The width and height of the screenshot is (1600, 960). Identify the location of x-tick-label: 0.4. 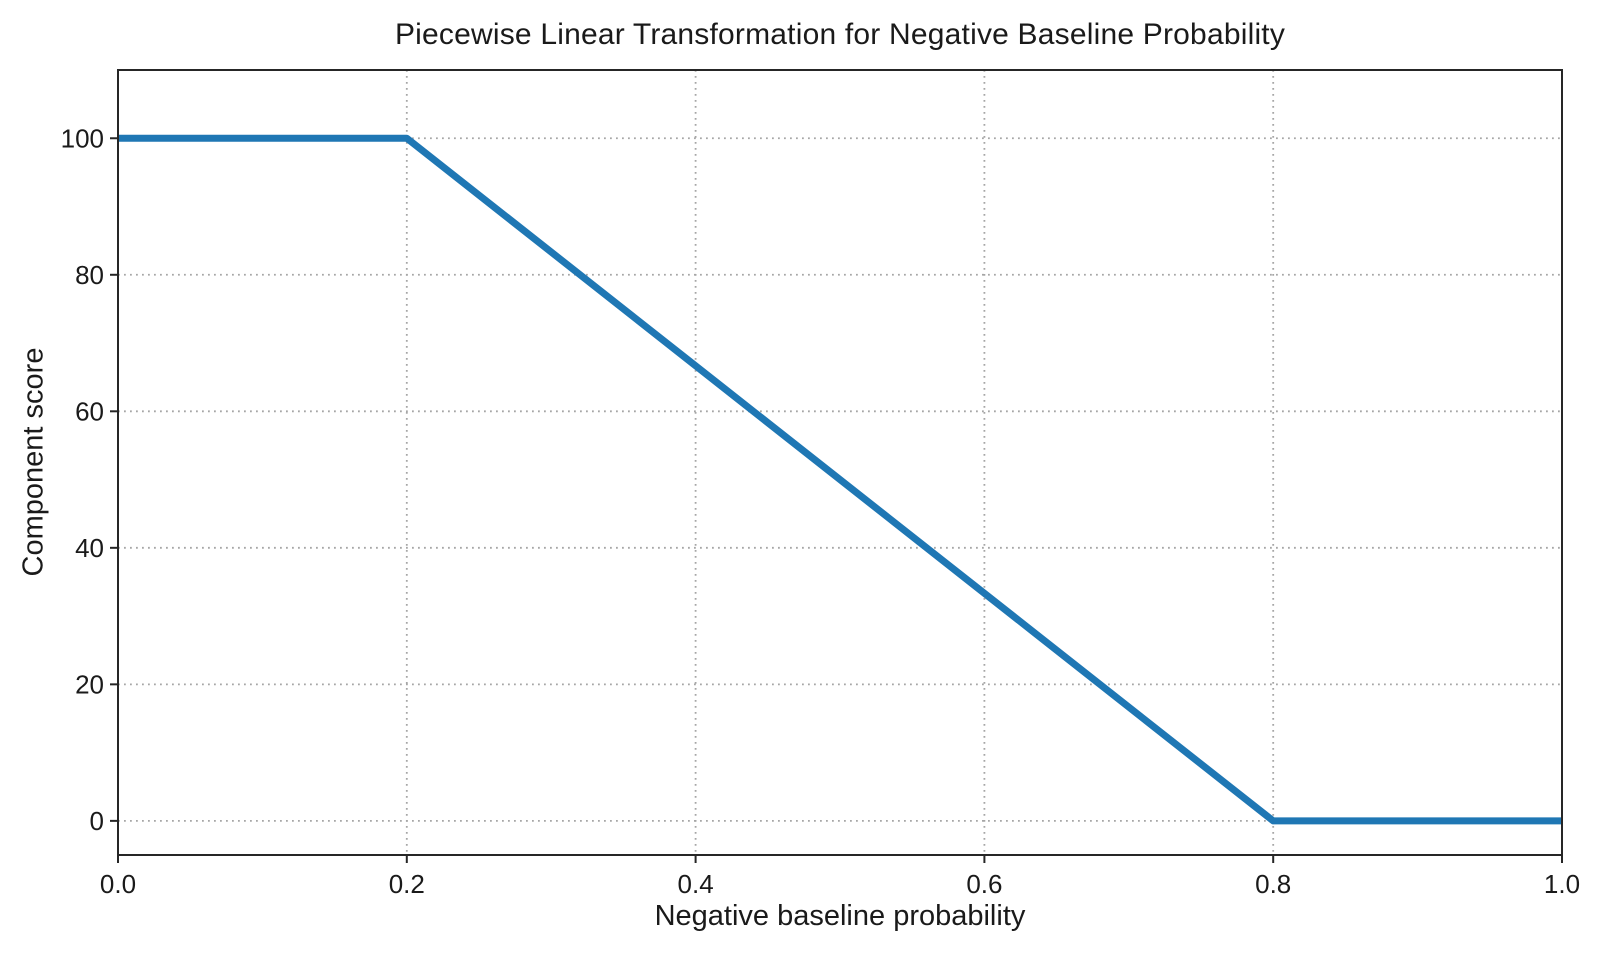
(696, 884).